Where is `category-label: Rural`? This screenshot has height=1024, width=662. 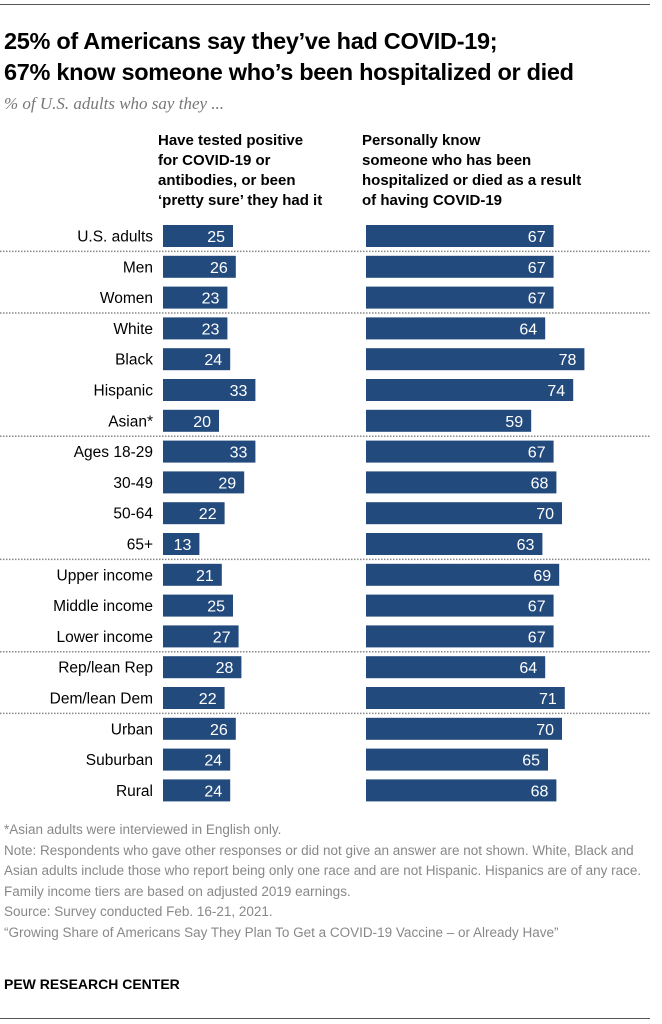
category-label: Rural is located at coordinates (134, 791).